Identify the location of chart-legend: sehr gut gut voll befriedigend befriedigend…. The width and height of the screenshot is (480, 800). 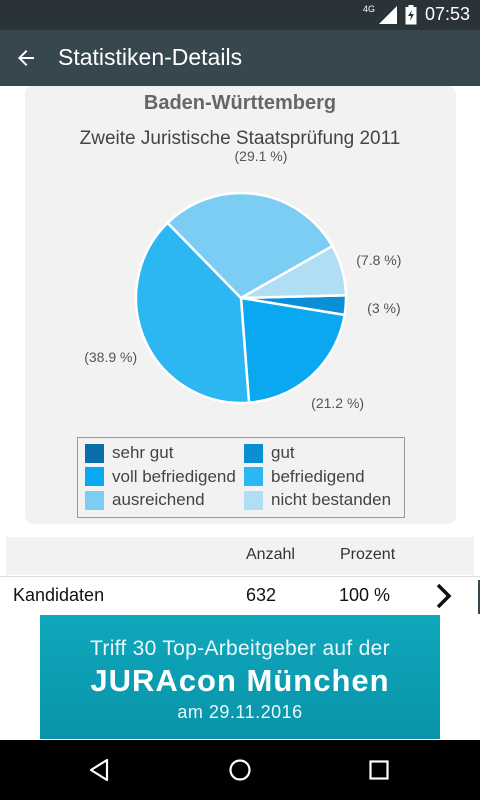
(241, 477).